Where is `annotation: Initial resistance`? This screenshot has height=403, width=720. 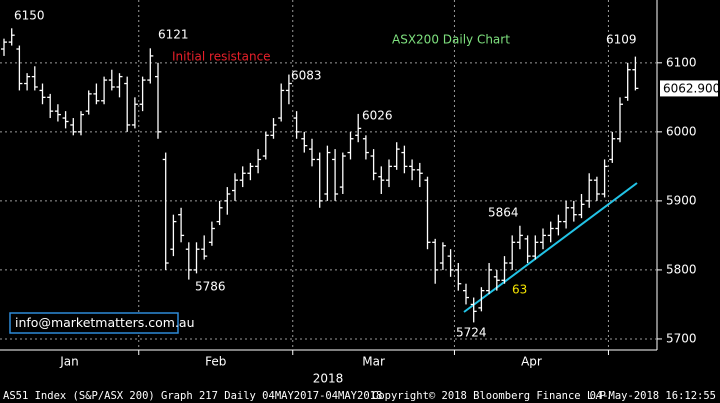 annotation: Initial resistance is located at coordinates (221, 57).